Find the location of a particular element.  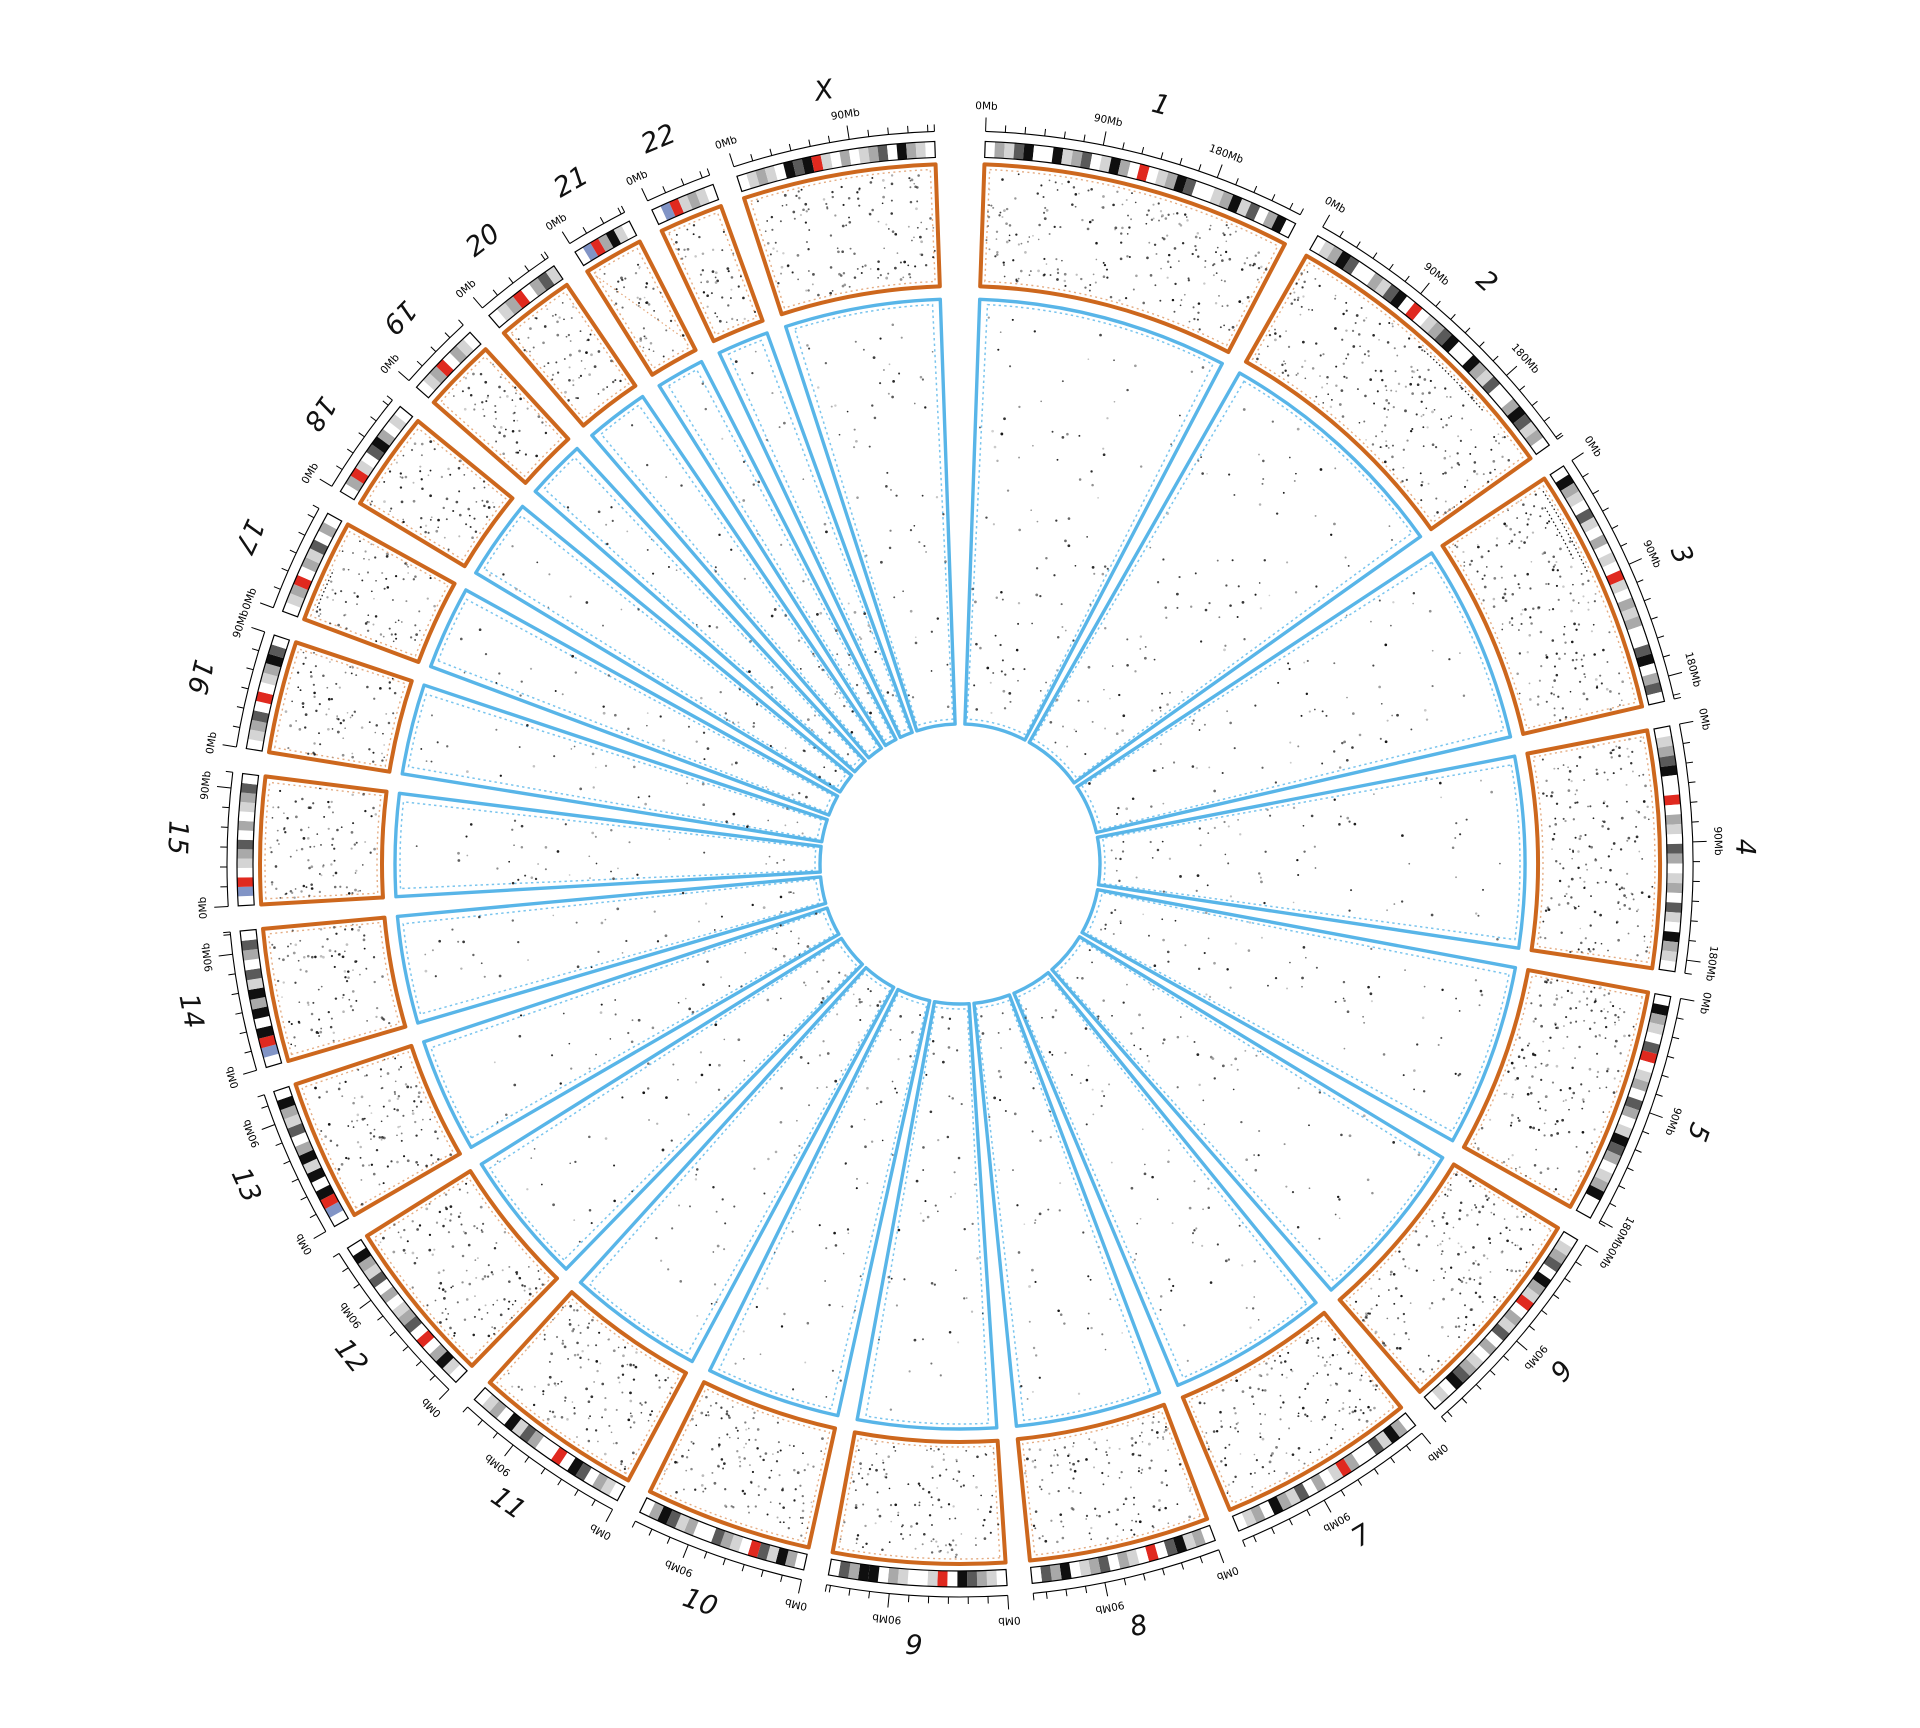

tick-labels: 0Mb 90Mb is located at coordinates (1167, 1590).